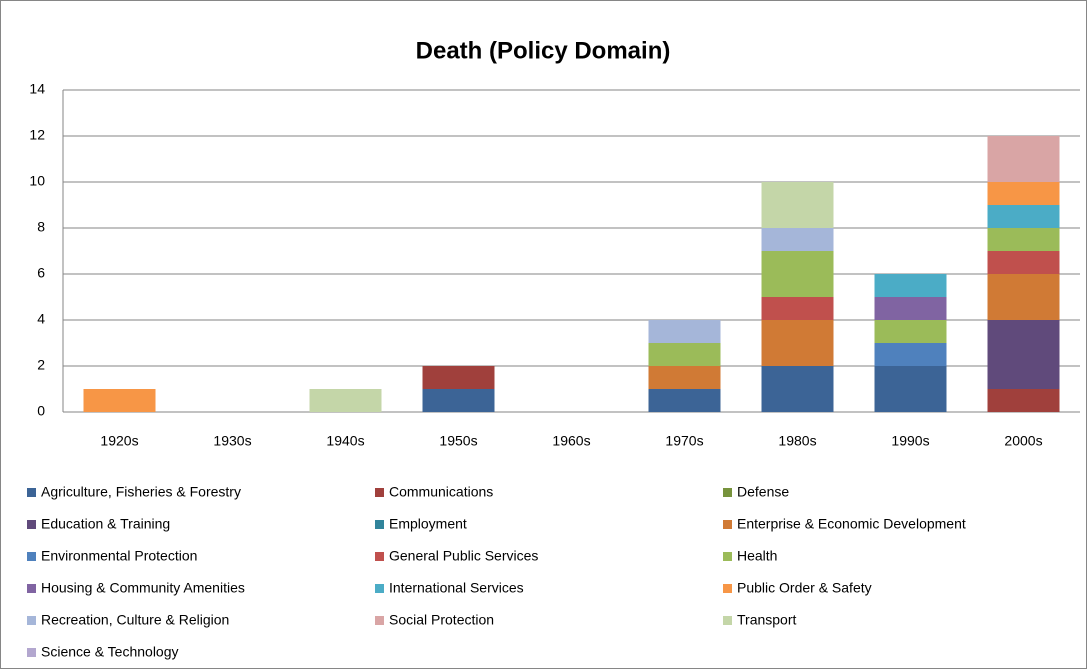  I want to click on y-tick-label: 14, so click(37, 89).